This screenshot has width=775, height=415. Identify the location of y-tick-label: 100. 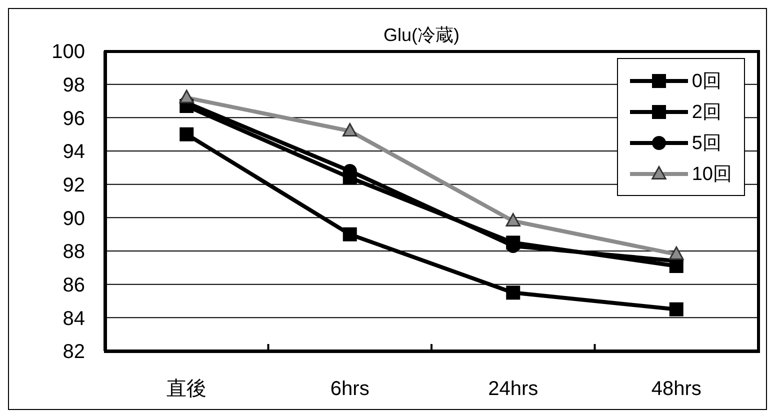
(68, 52).